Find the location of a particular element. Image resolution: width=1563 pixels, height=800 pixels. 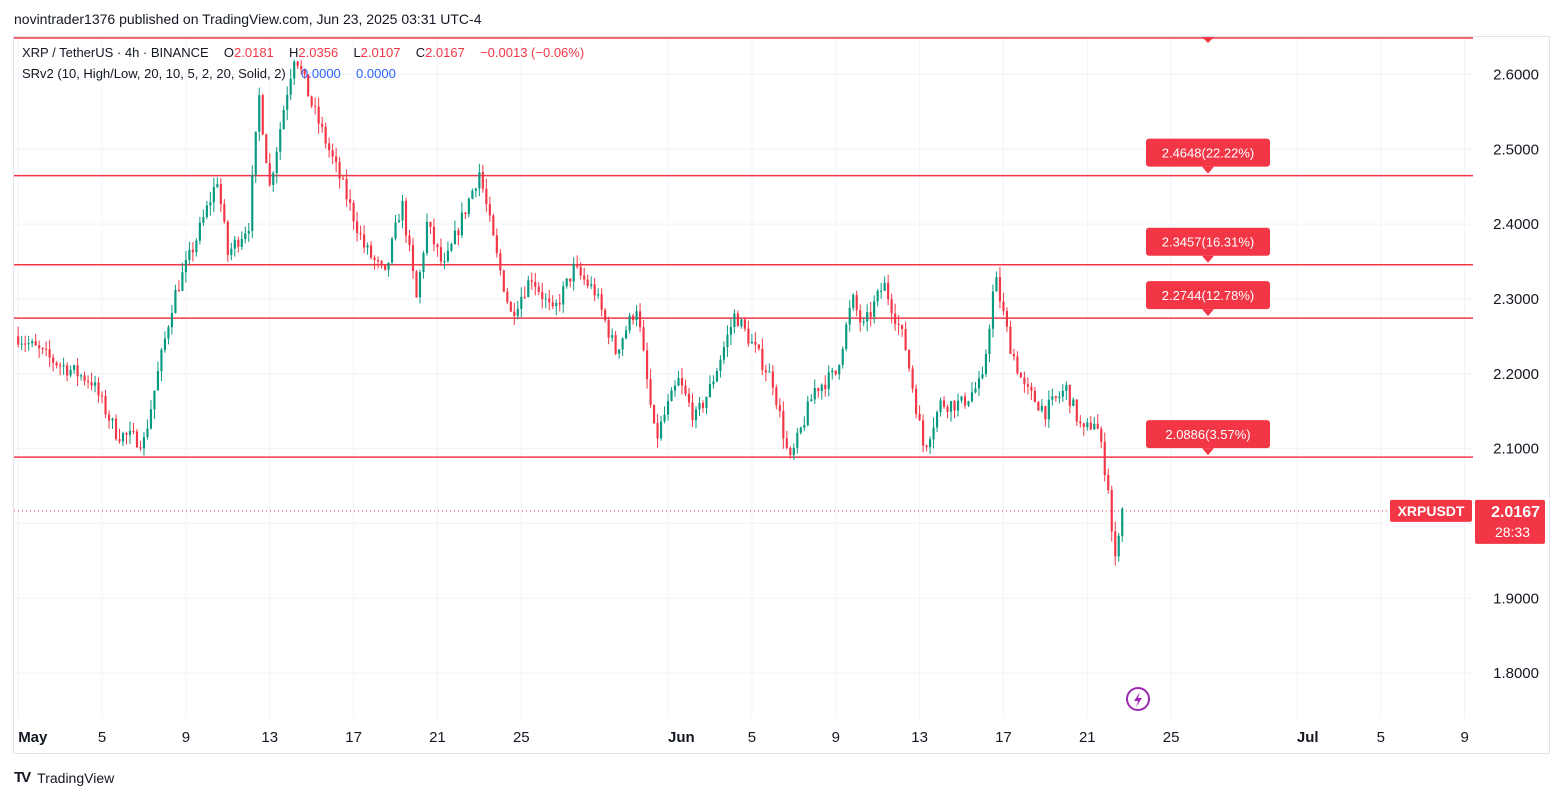

open-label: O is located at coordinates (229, 52).